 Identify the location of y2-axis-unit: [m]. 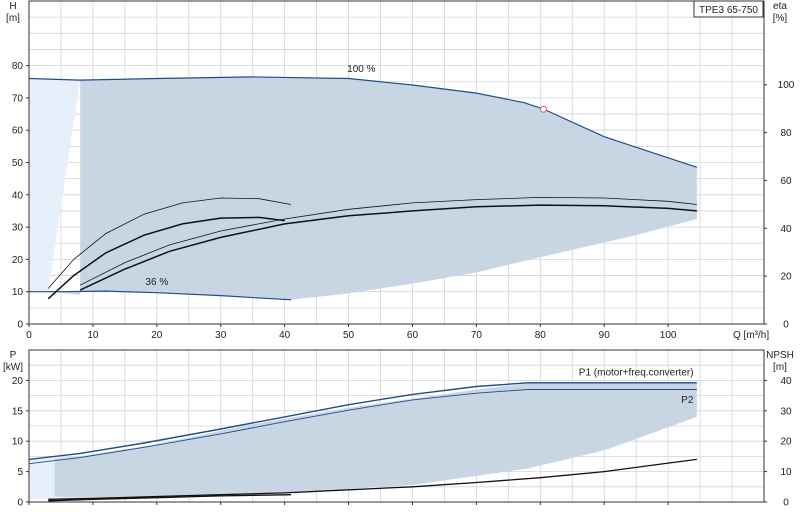
(780, 367).